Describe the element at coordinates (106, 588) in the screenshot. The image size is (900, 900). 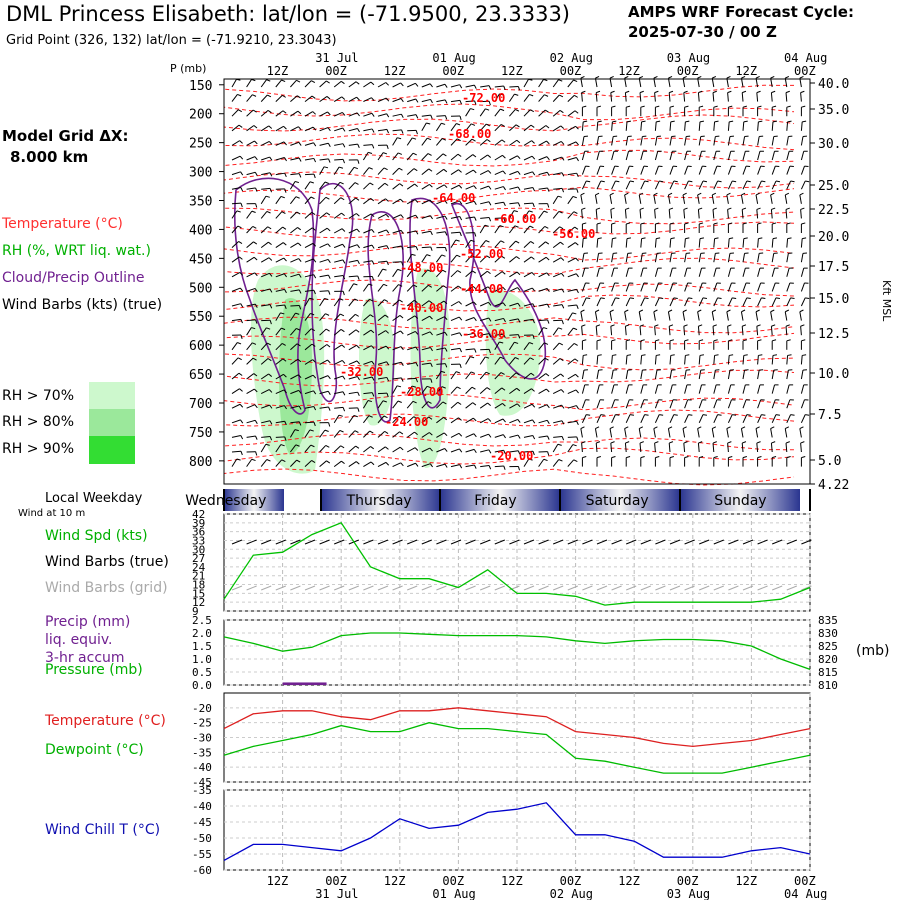
I see `legend-wind-barbs-grid: Wind Barbs (grid)` at that location.